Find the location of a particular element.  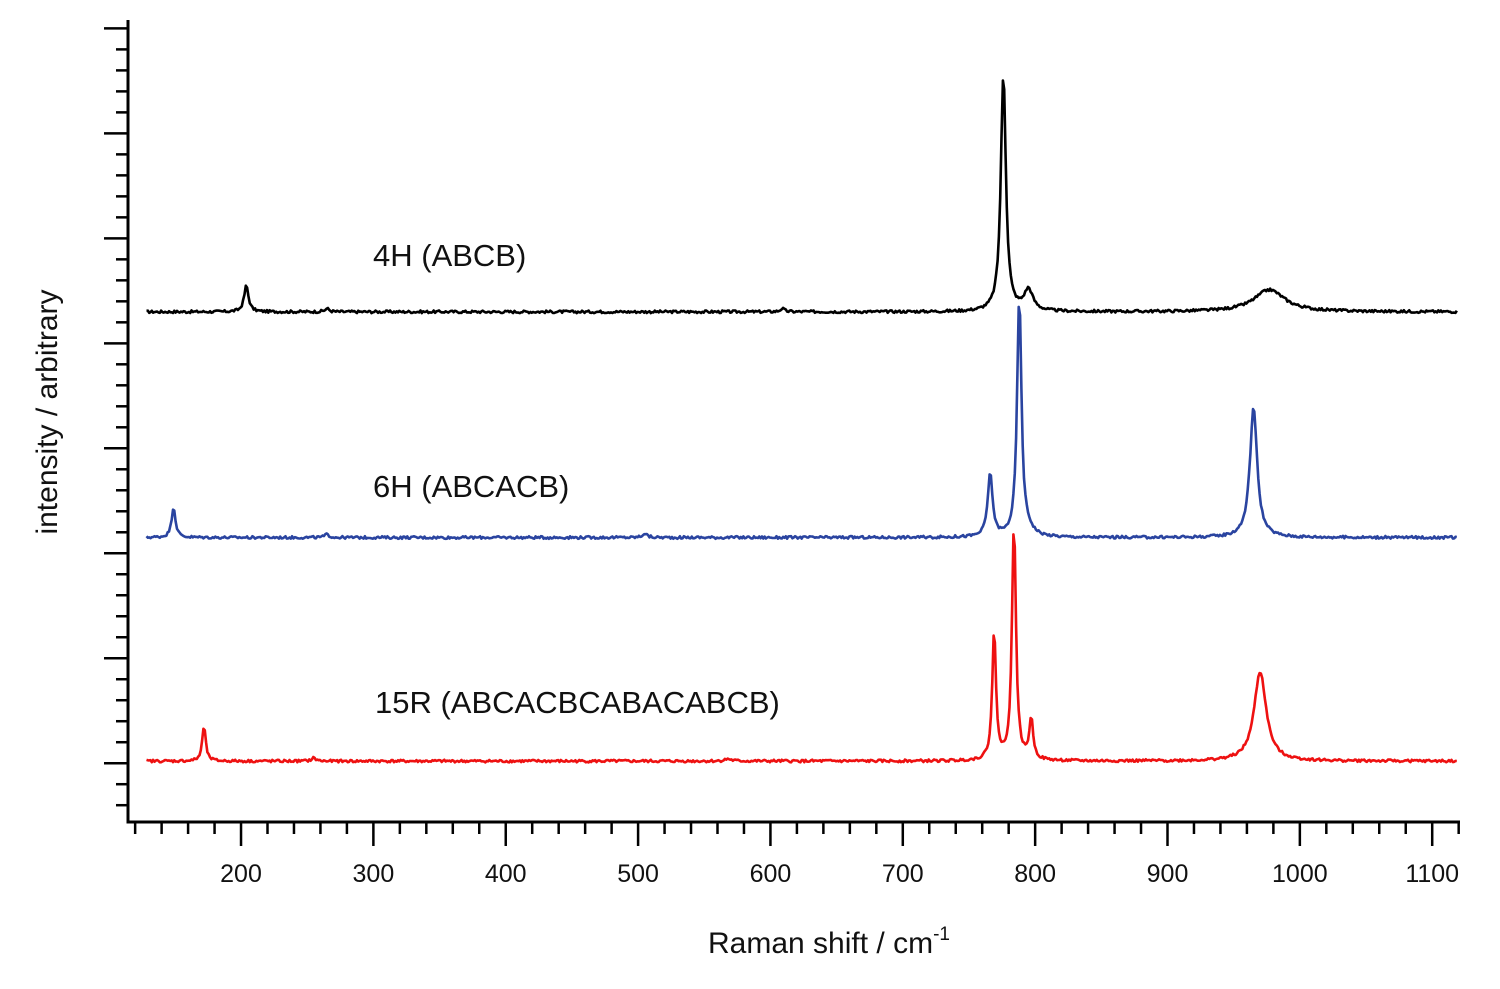

x-axis-title: Raman shift / cm-1 is located at coordinates (829, 942).